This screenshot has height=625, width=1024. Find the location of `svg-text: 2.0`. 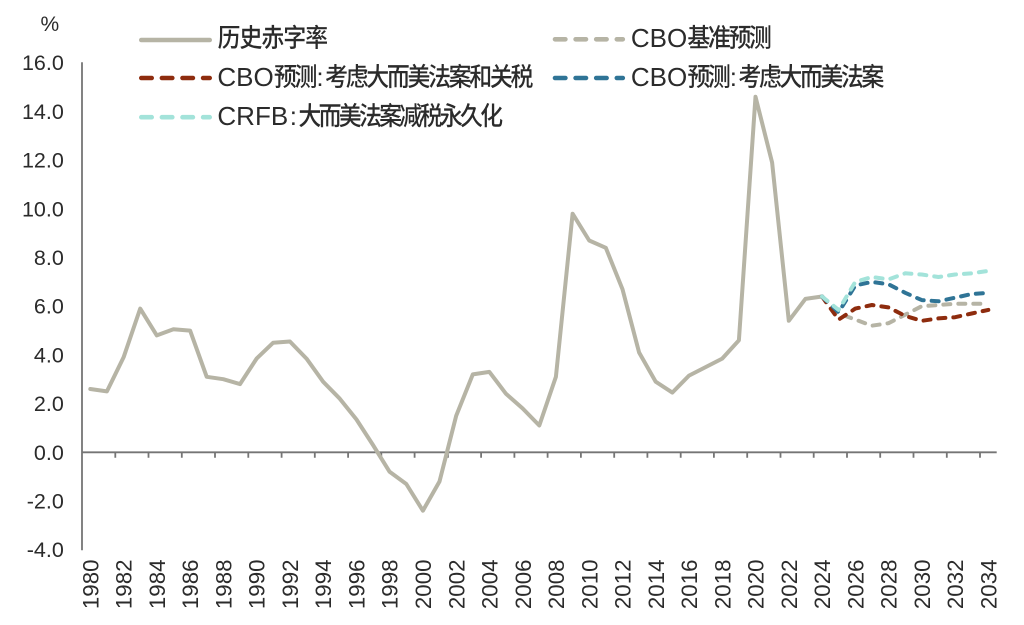

svg-text: 2.0 is located at coordinates (49, 404).